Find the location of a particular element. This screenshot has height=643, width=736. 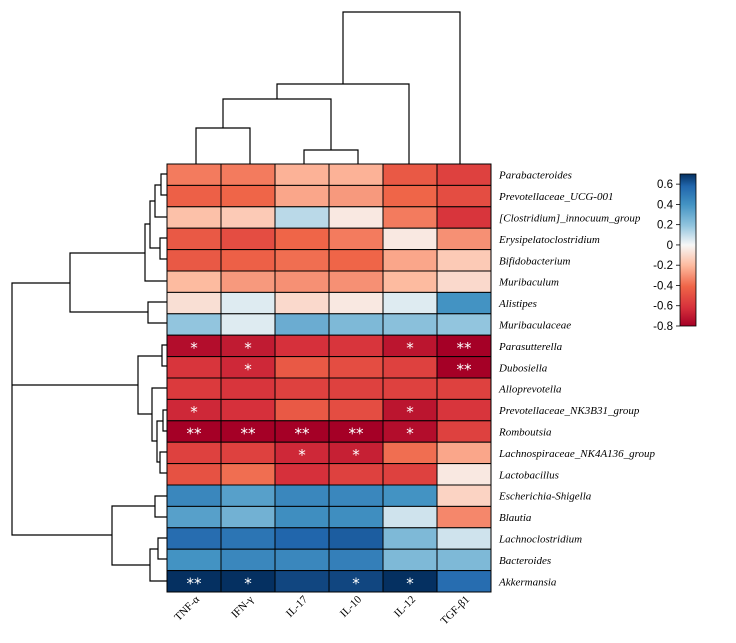

row-label: Dubosiella is located at coordinates (523, 368).